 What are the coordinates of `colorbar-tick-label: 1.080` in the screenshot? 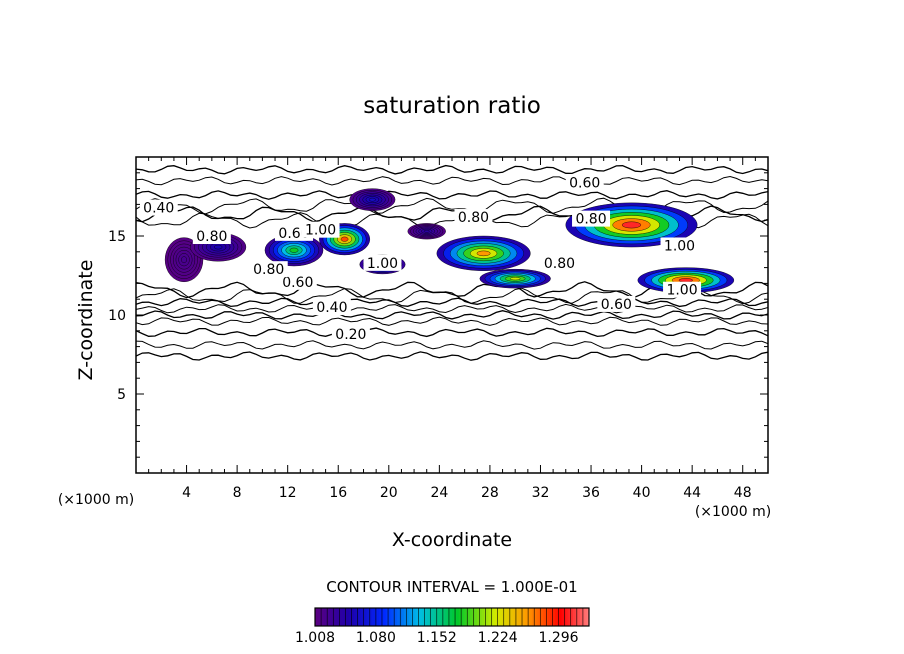 It's located at (376, 638).